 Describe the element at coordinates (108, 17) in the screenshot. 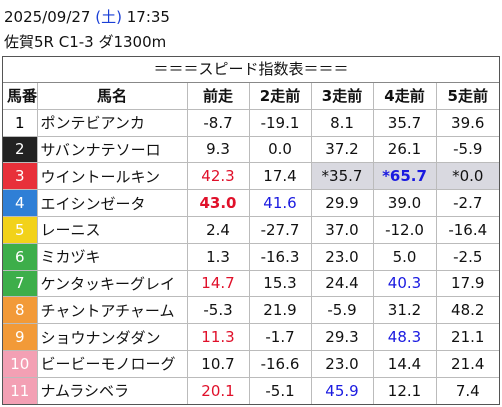

I see `weekday: (土)` at that location.